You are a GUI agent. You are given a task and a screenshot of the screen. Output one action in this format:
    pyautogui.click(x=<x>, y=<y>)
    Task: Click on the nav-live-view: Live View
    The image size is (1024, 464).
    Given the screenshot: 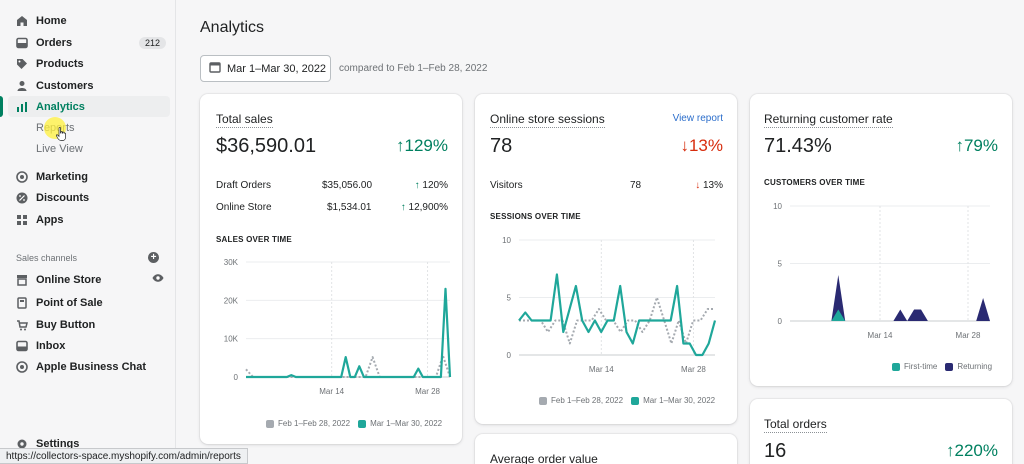 What is the action you would take?
    pyautogui.click(x=59, y=149)
    